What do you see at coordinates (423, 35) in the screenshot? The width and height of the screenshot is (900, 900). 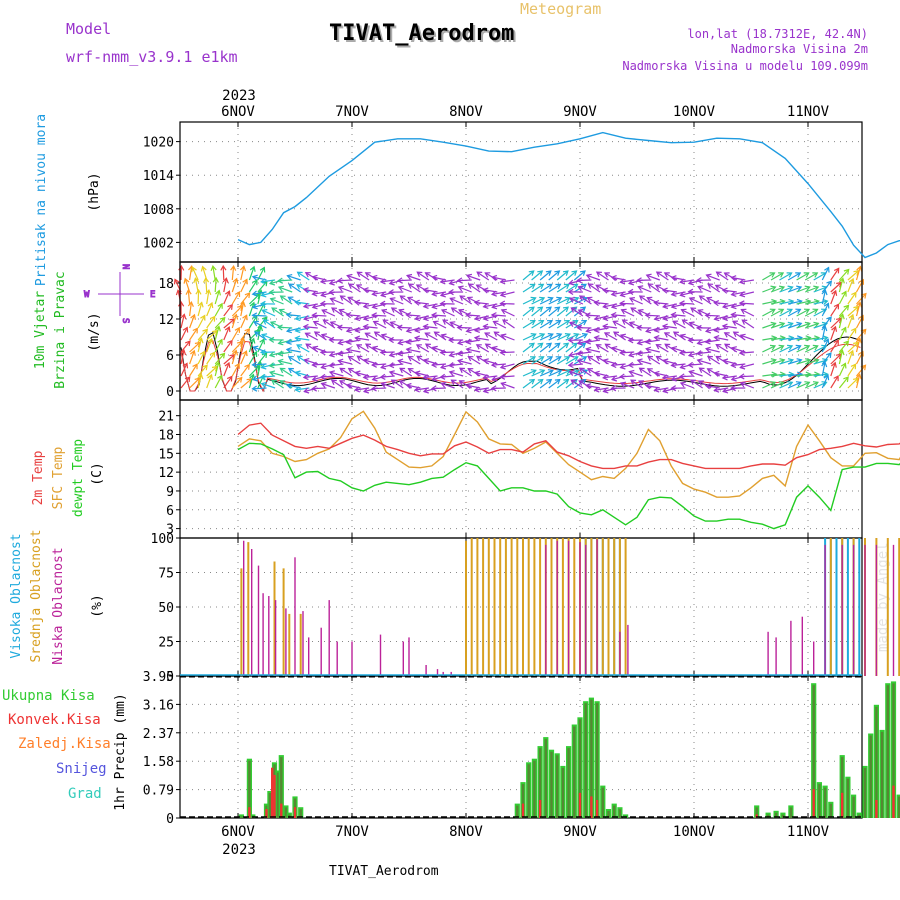 I see `station-title: TIVAT_Aerodrom` at bounding box center [423, 35].